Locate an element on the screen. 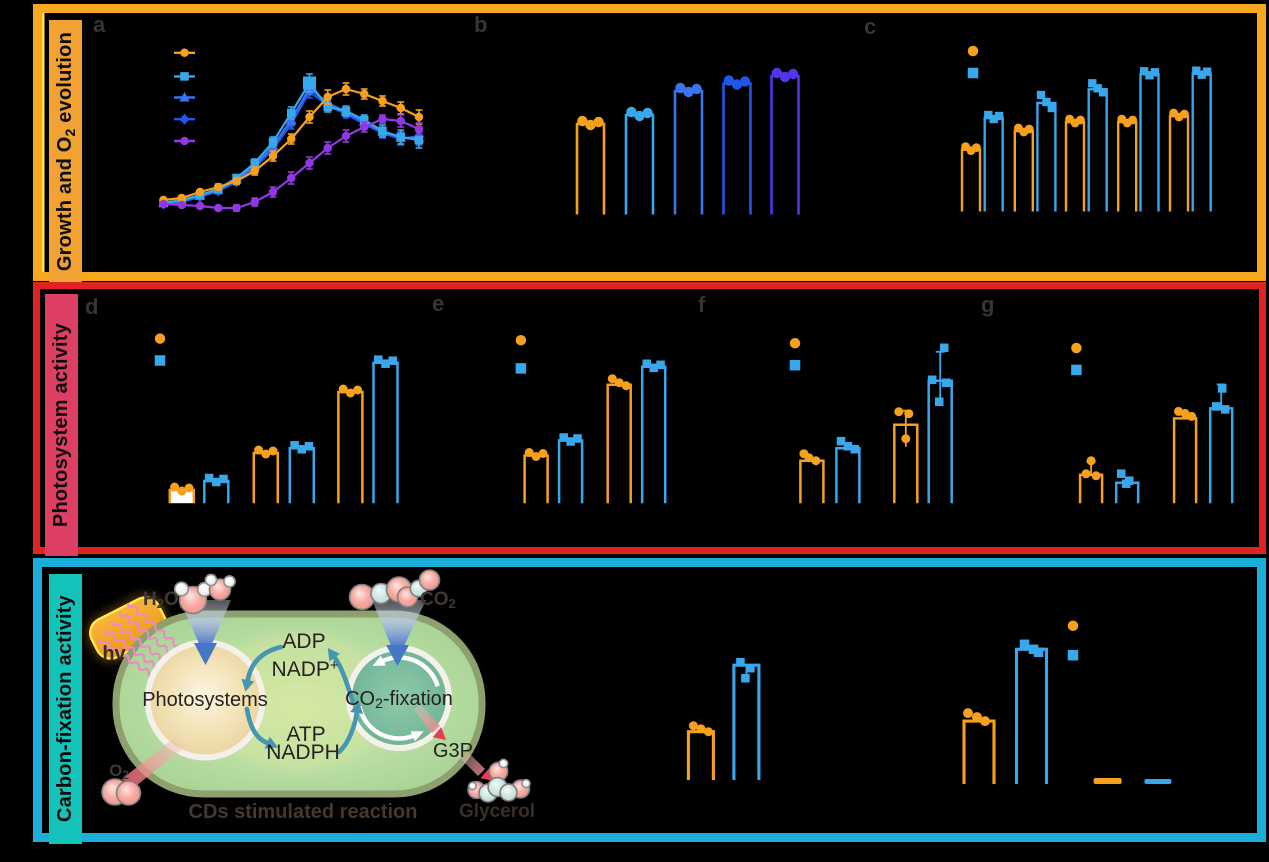 This screenshot has height=862, width=1269. panel-f-legend is located at coordinates (795, 354).